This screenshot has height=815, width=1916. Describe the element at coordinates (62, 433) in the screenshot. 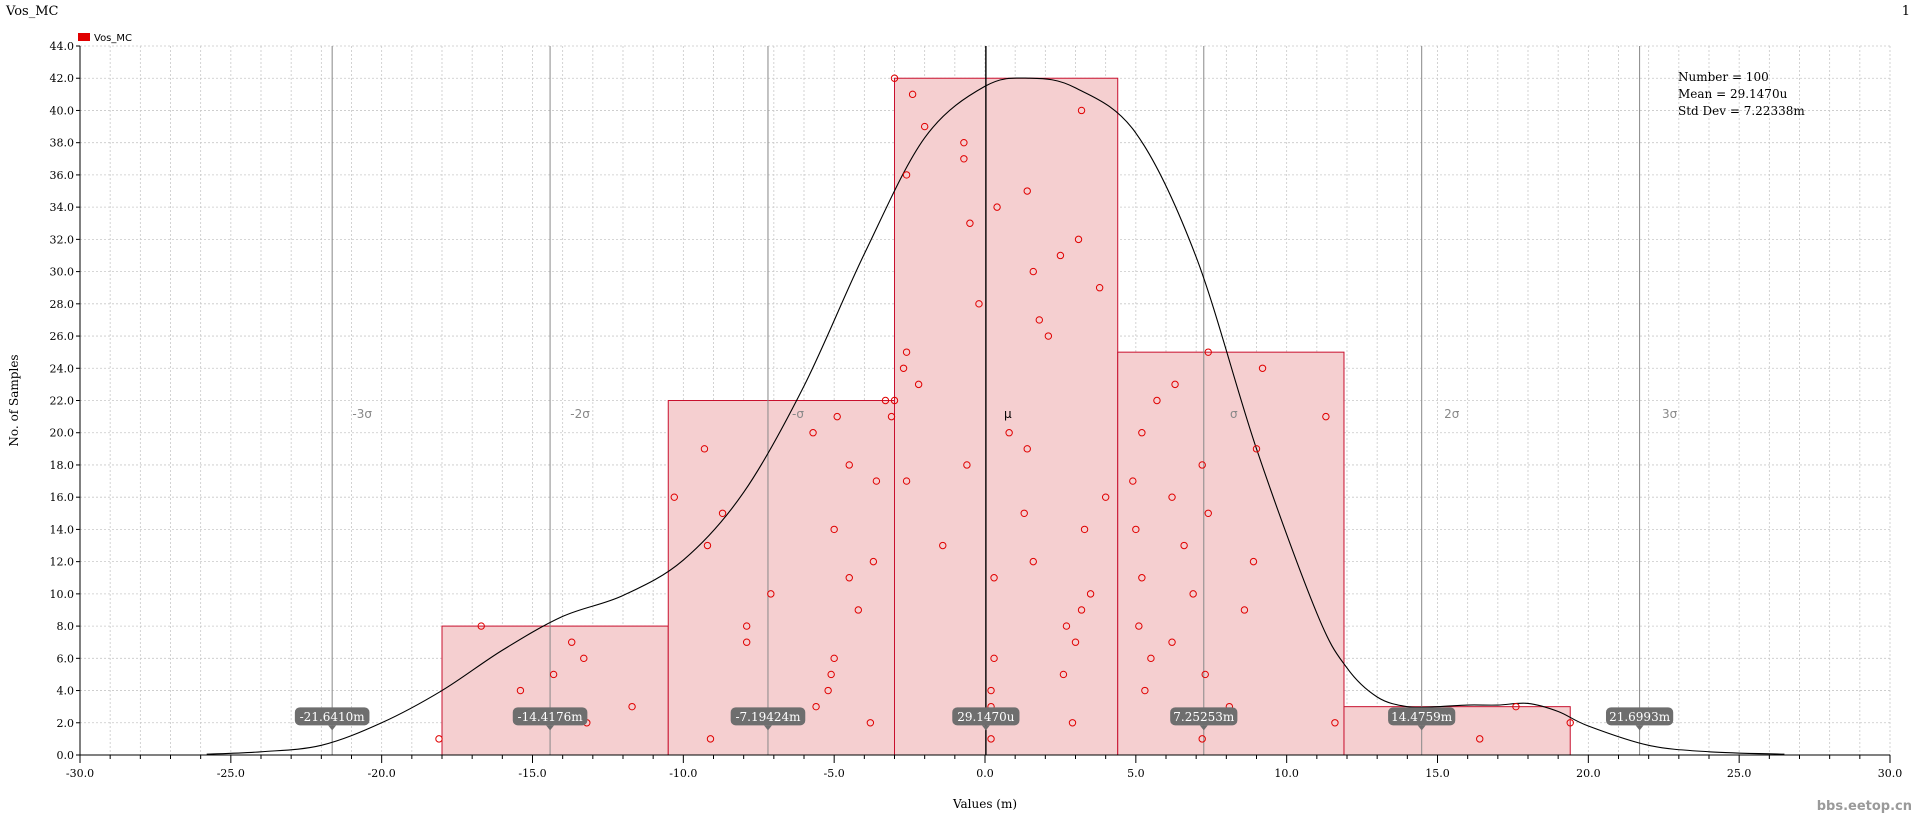

I see `y-tick-label: 20.0` at that location.